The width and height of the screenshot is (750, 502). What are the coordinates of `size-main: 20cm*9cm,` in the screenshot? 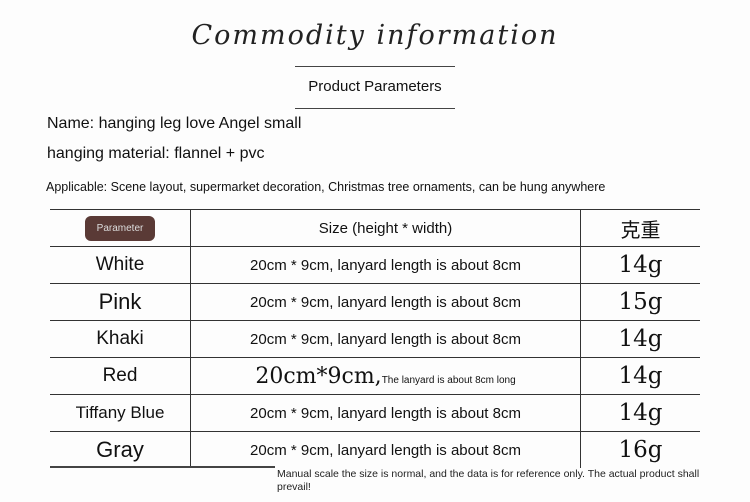 It's located at (318, 376).